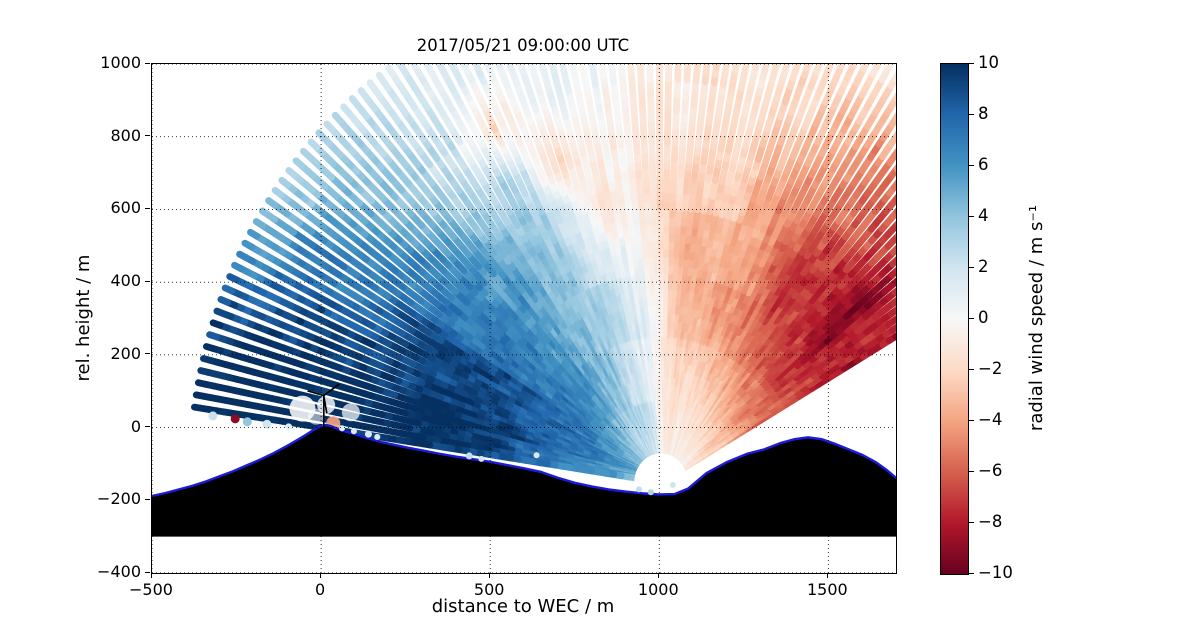 Image resolution: width=1200 pixels, height=636 pixels. I want to click on y-tick-label: 400, so click(125, 281).